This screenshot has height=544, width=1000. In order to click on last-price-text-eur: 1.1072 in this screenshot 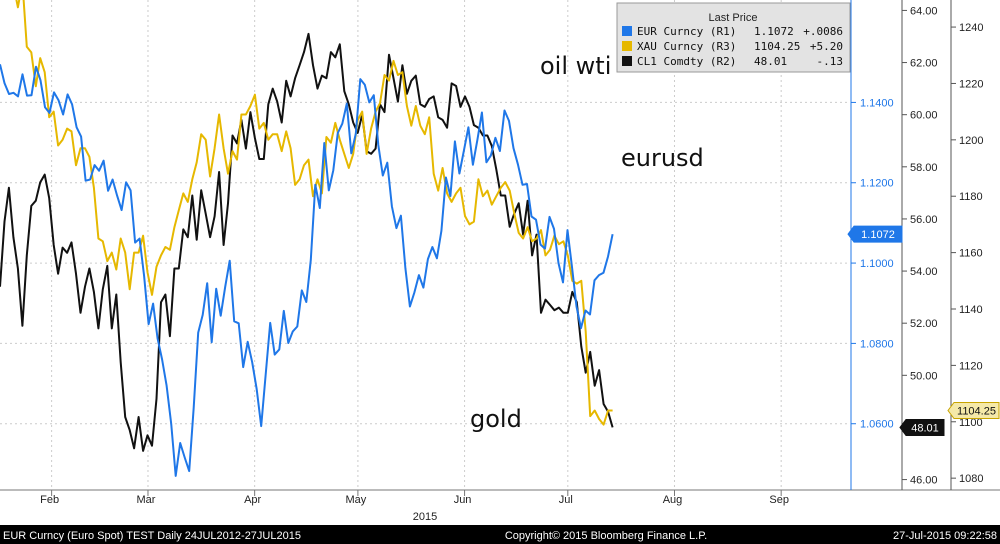, I will do `click(878, 235)`.